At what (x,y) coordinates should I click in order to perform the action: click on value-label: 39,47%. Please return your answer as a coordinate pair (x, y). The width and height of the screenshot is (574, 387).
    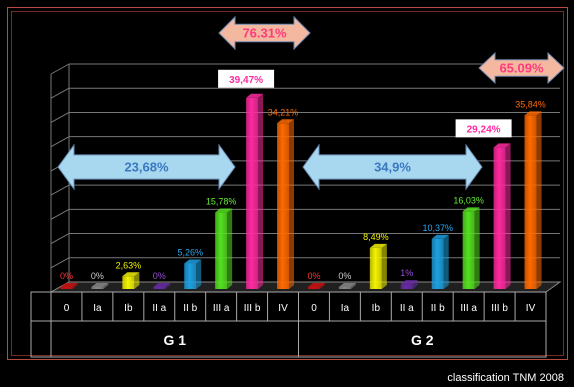
    Looking at the image, I should click on (246, 80).